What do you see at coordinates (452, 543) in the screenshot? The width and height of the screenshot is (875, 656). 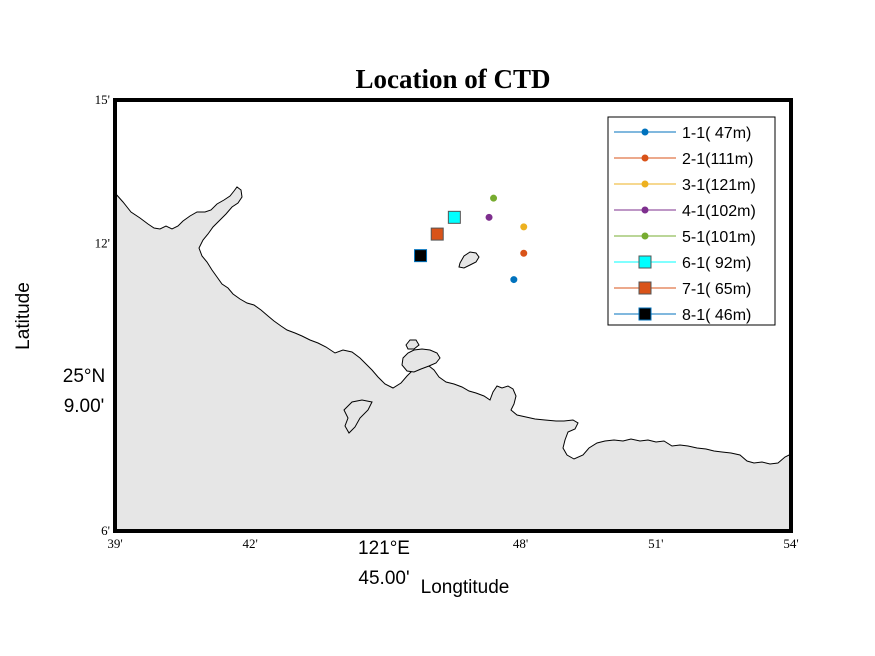 I see `x-ticks: 39' 42' 48' 51' 54'` at bounding box center [452, 543].